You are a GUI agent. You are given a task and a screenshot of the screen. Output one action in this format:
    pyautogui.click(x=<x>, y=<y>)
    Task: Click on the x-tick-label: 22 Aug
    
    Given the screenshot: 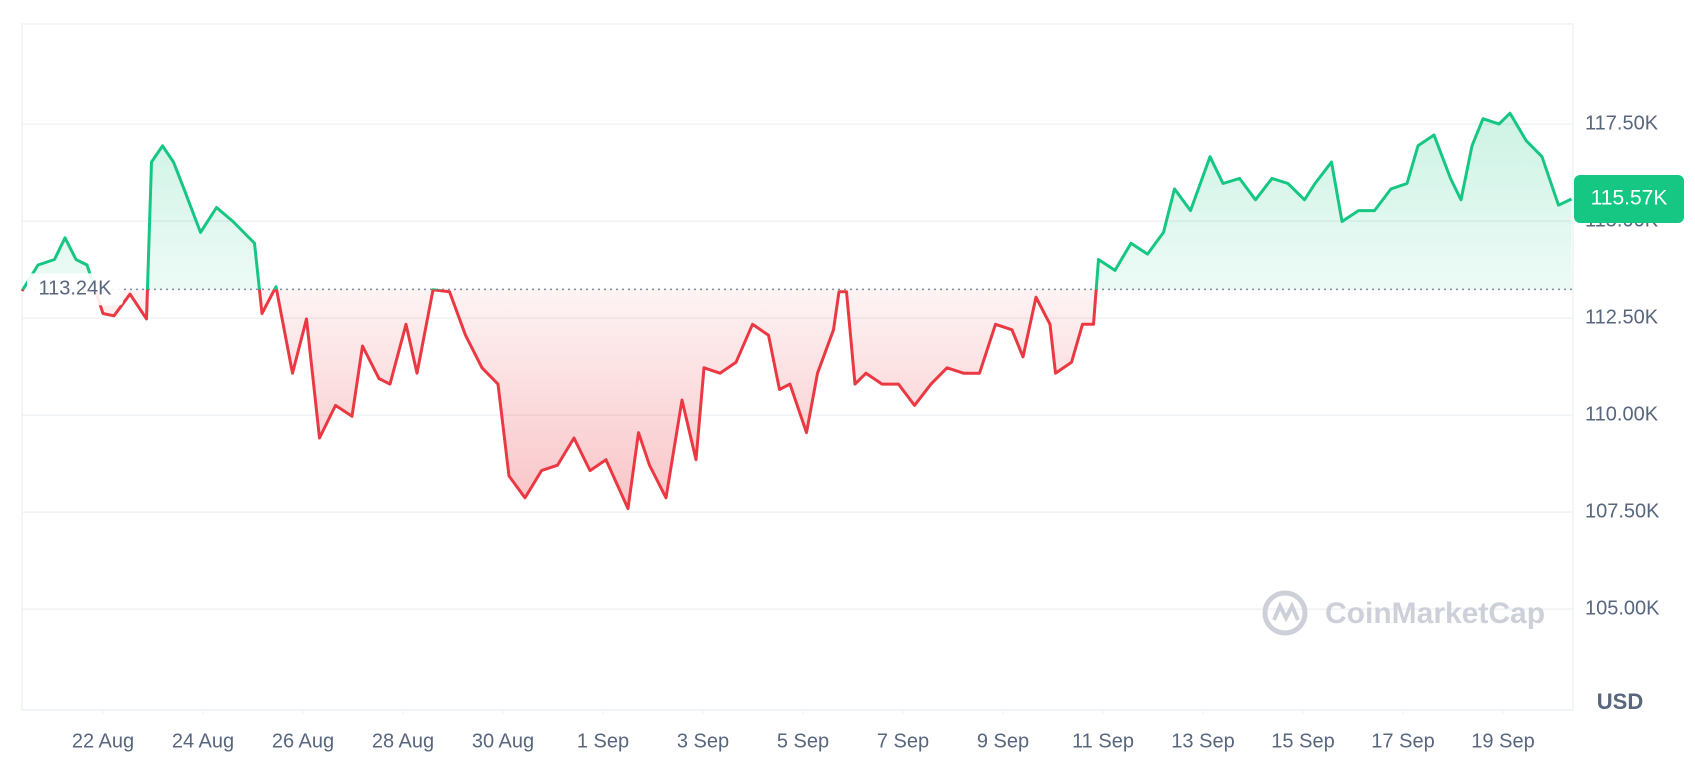 What is the action you would take?
    pyautogui.click(x=103, y=741)
    